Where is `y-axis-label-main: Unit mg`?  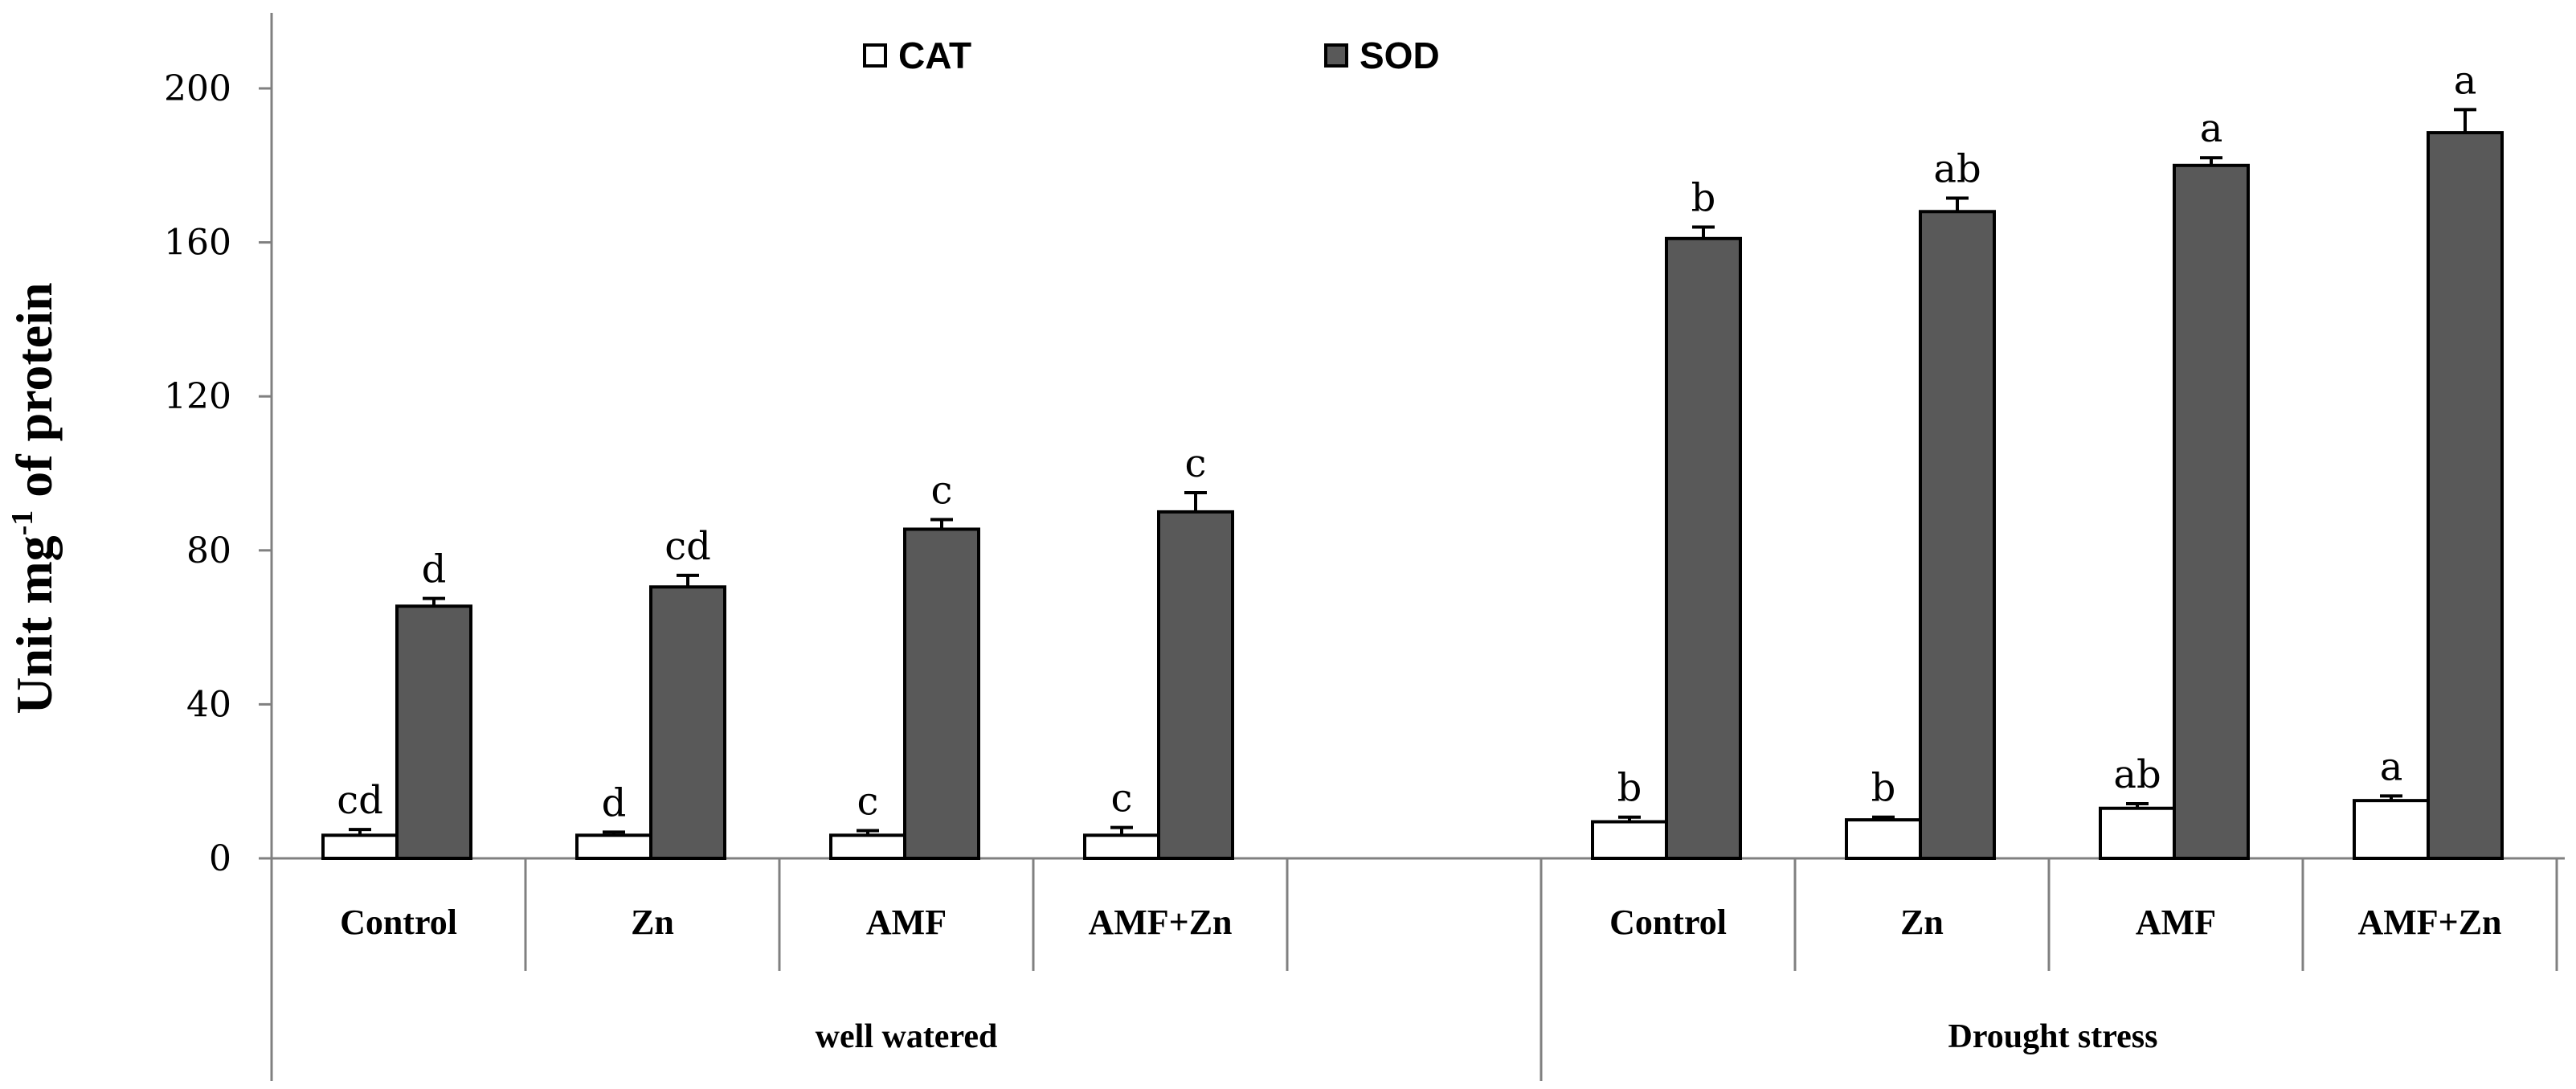 y-axis-label-main: Unit mg is located at coordinates (34, 625).